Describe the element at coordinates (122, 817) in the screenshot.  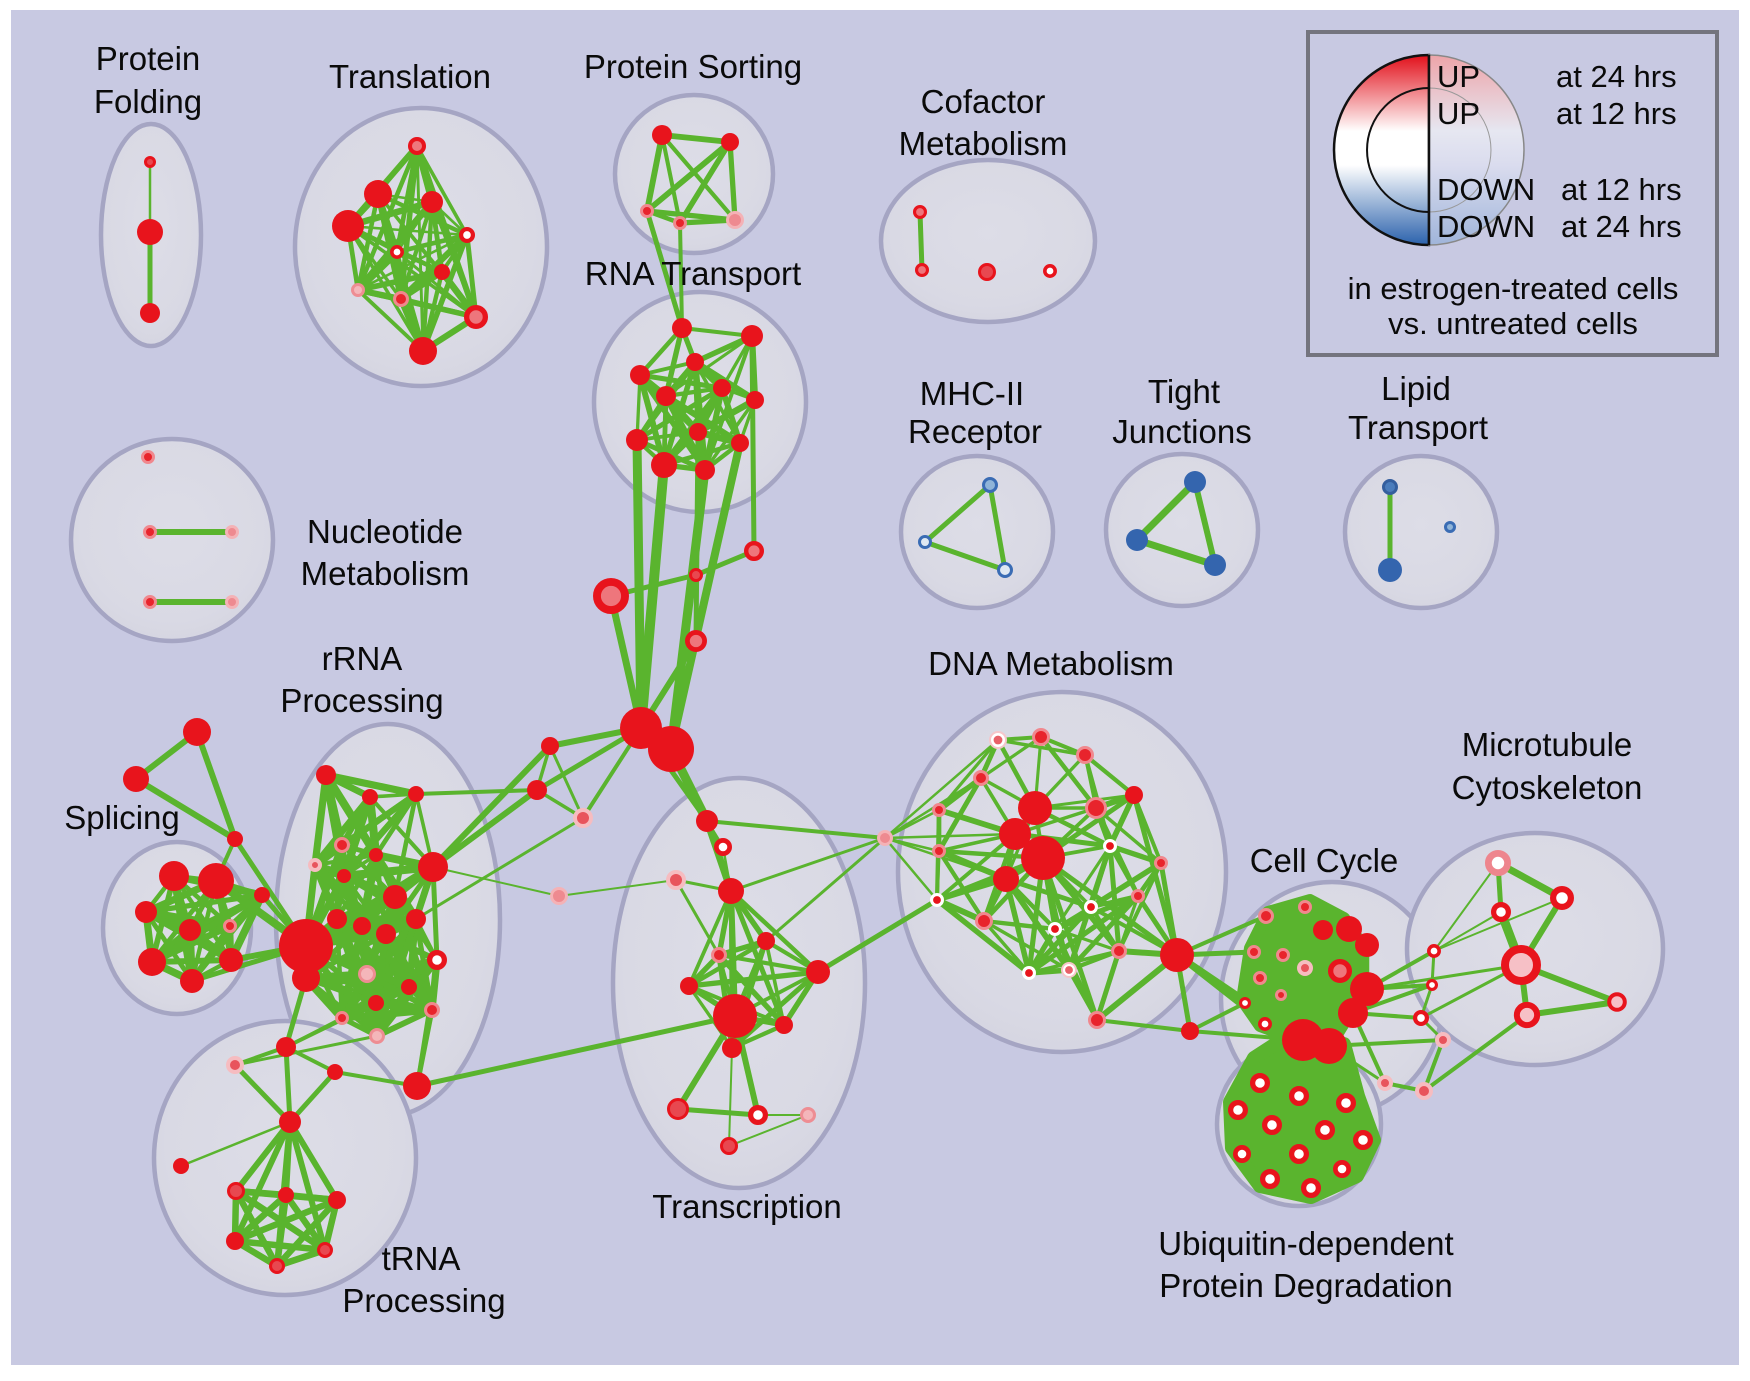
I see `svg-text: Splicing` at that location.